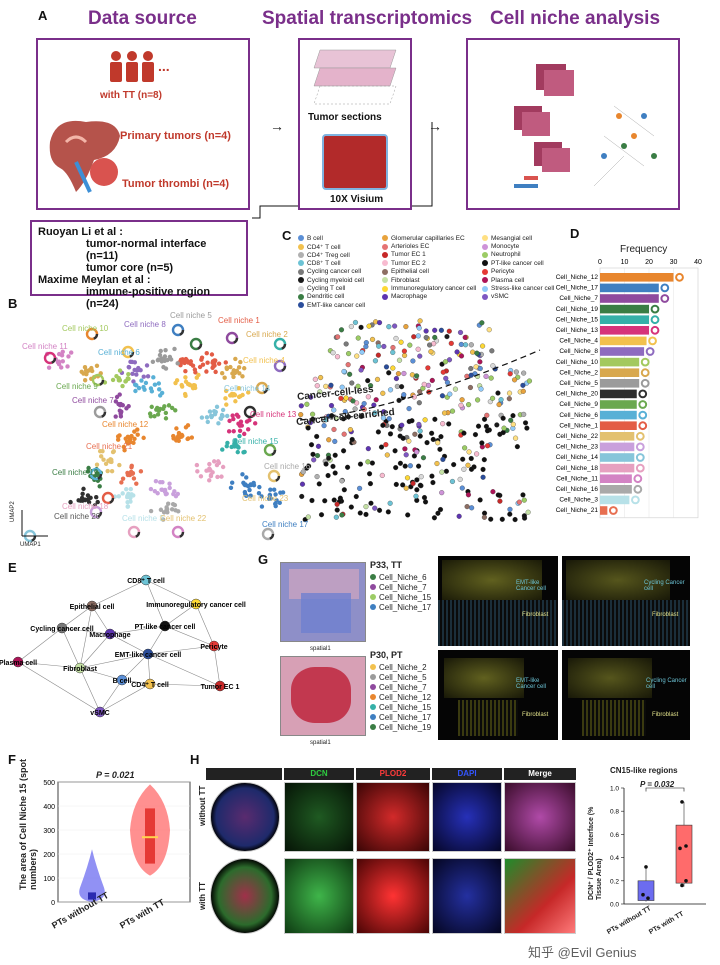 The height and width of the screenshot is (965, 720). Describe the element at coordinates (573, 124) in the screenshot. I see `niche-analysis-box` at that location.